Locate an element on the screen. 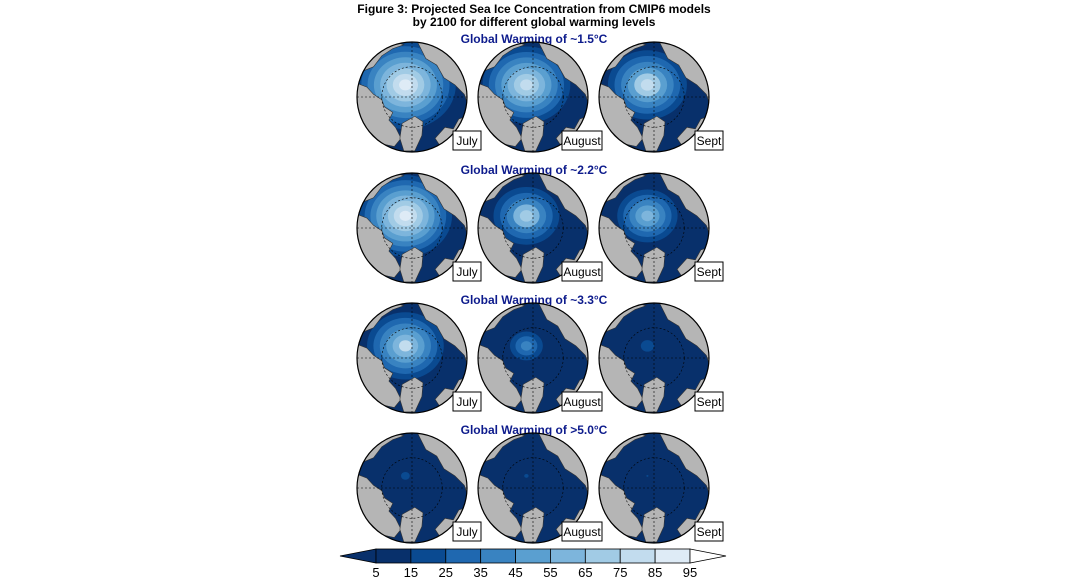 The height and width of the screenshot is (580, 1068). map-panel-2-3: Sept is located at coordinates (661, 228).